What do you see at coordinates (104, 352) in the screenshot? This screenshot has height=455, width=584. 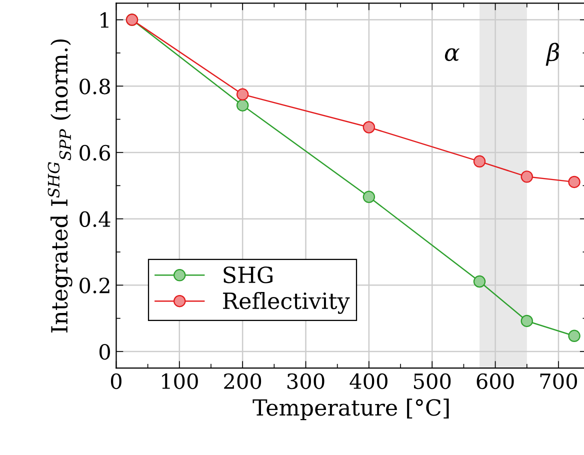 I see `y-tick-label: 0` at bounding box center [104, 352].